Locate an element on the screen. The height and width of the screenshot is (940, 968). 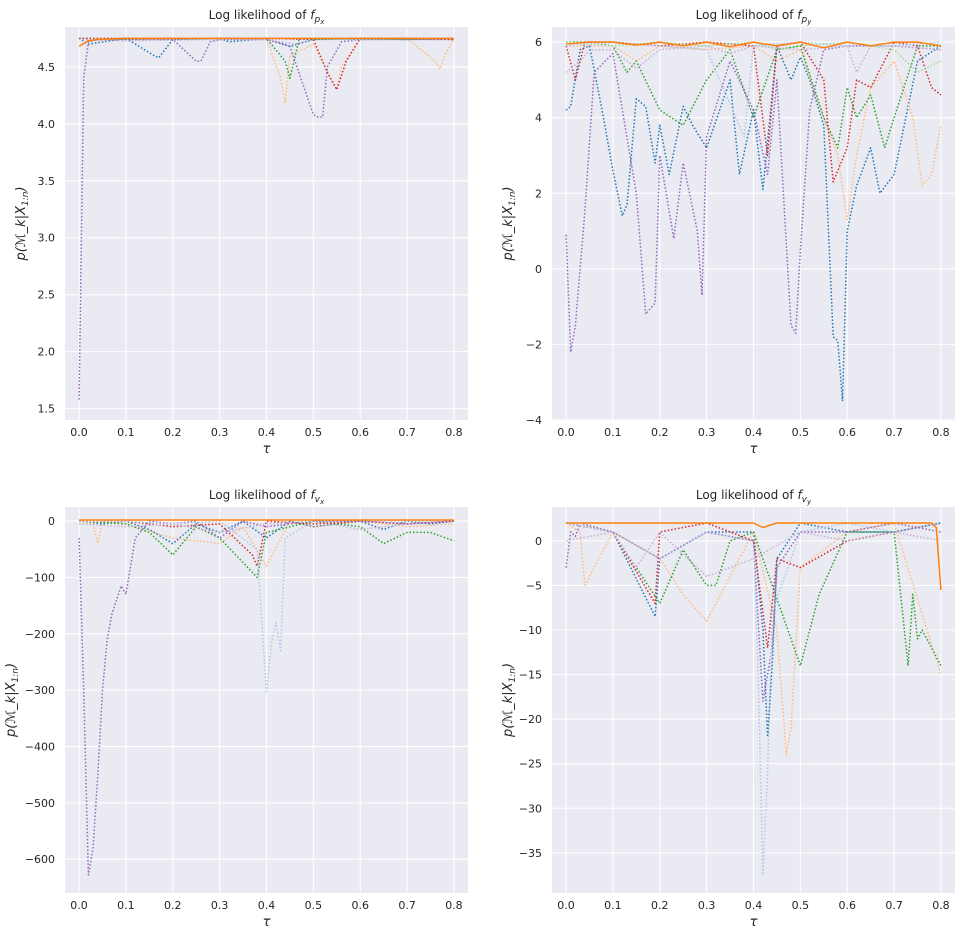
y-tick-label: 2.0 is located at coordinates (47, 352).